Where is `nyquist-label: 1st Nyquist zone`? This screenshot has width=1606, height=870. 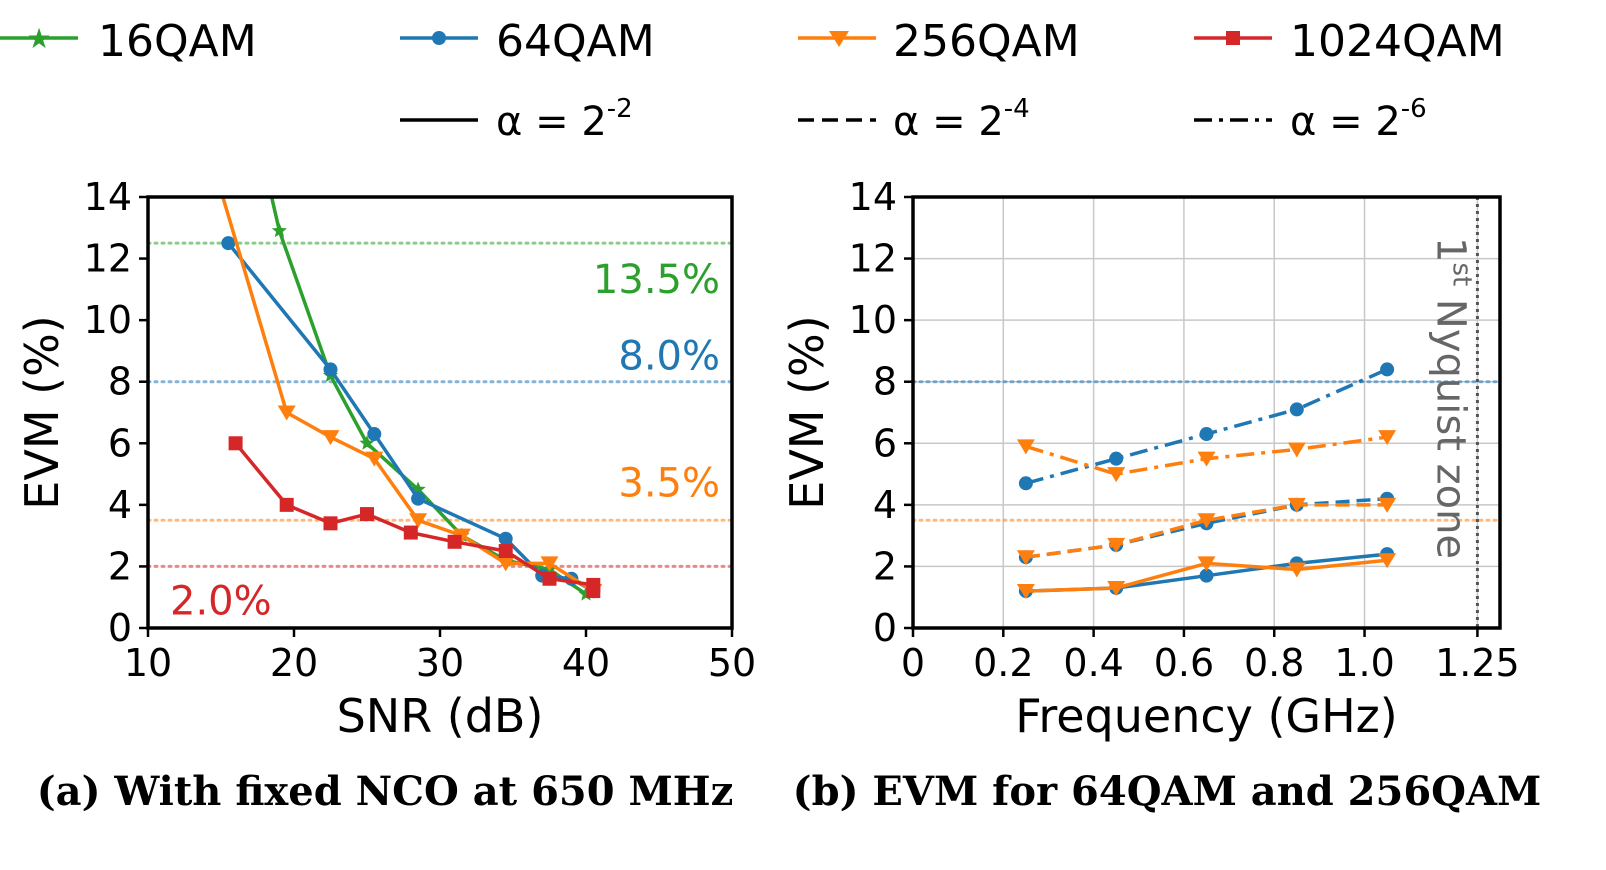 nyquist-label: 1st Nyquist zone is located at coordinates (1451, 398).